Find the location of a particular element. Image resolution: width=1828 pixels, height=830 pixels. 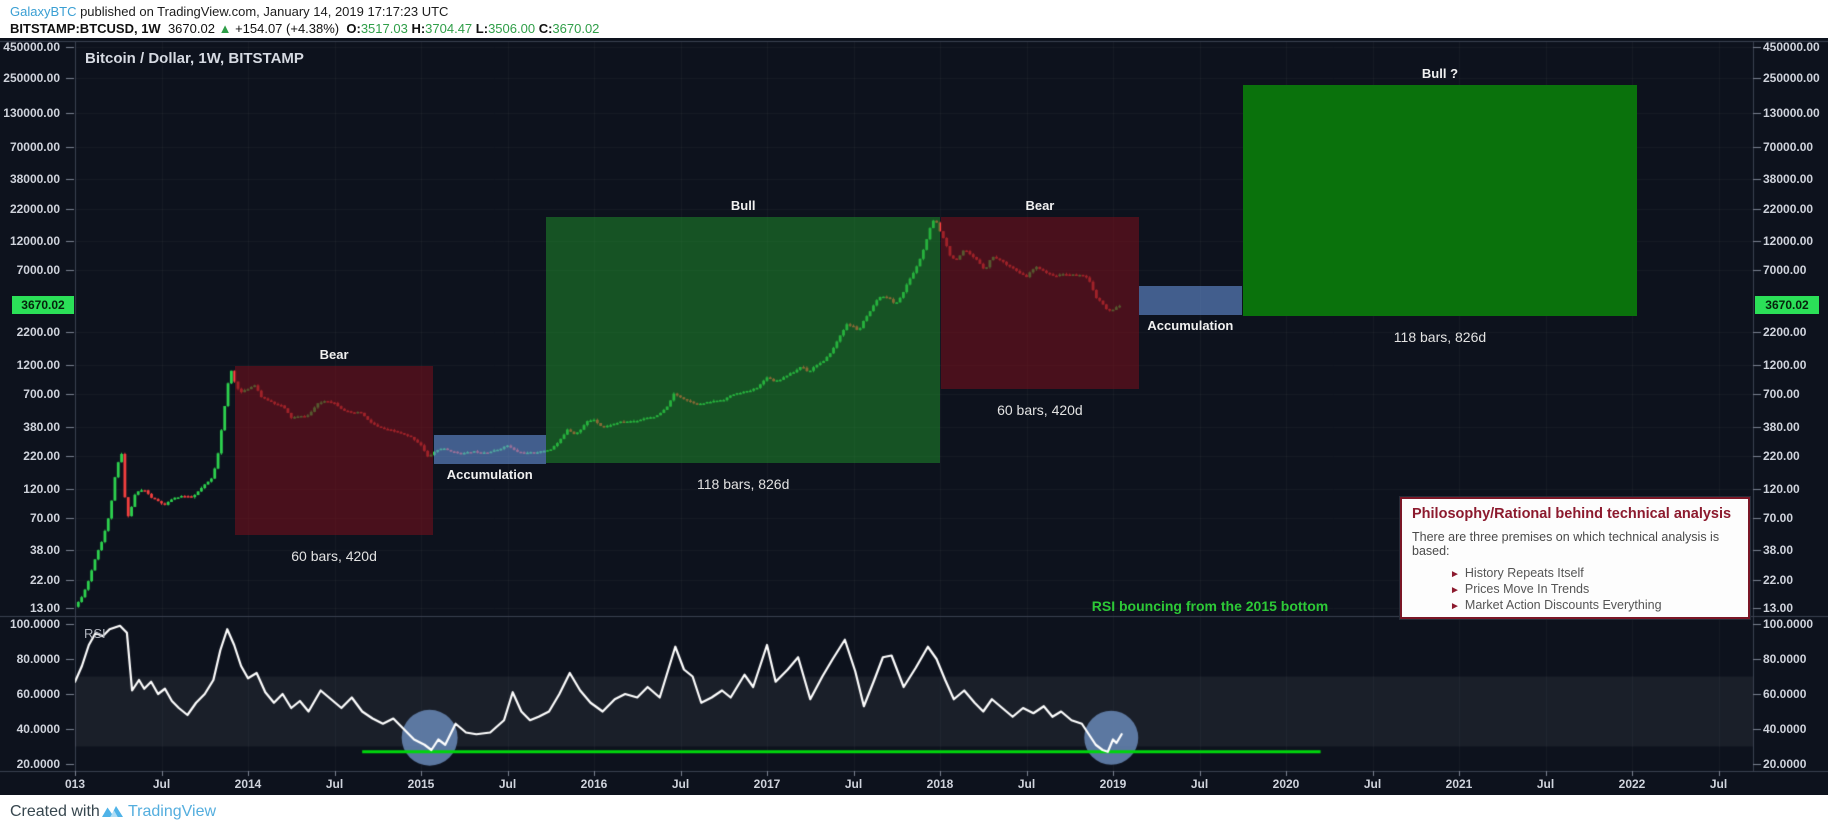

time-tick: 2021 is located at coordinates (1459, 784).